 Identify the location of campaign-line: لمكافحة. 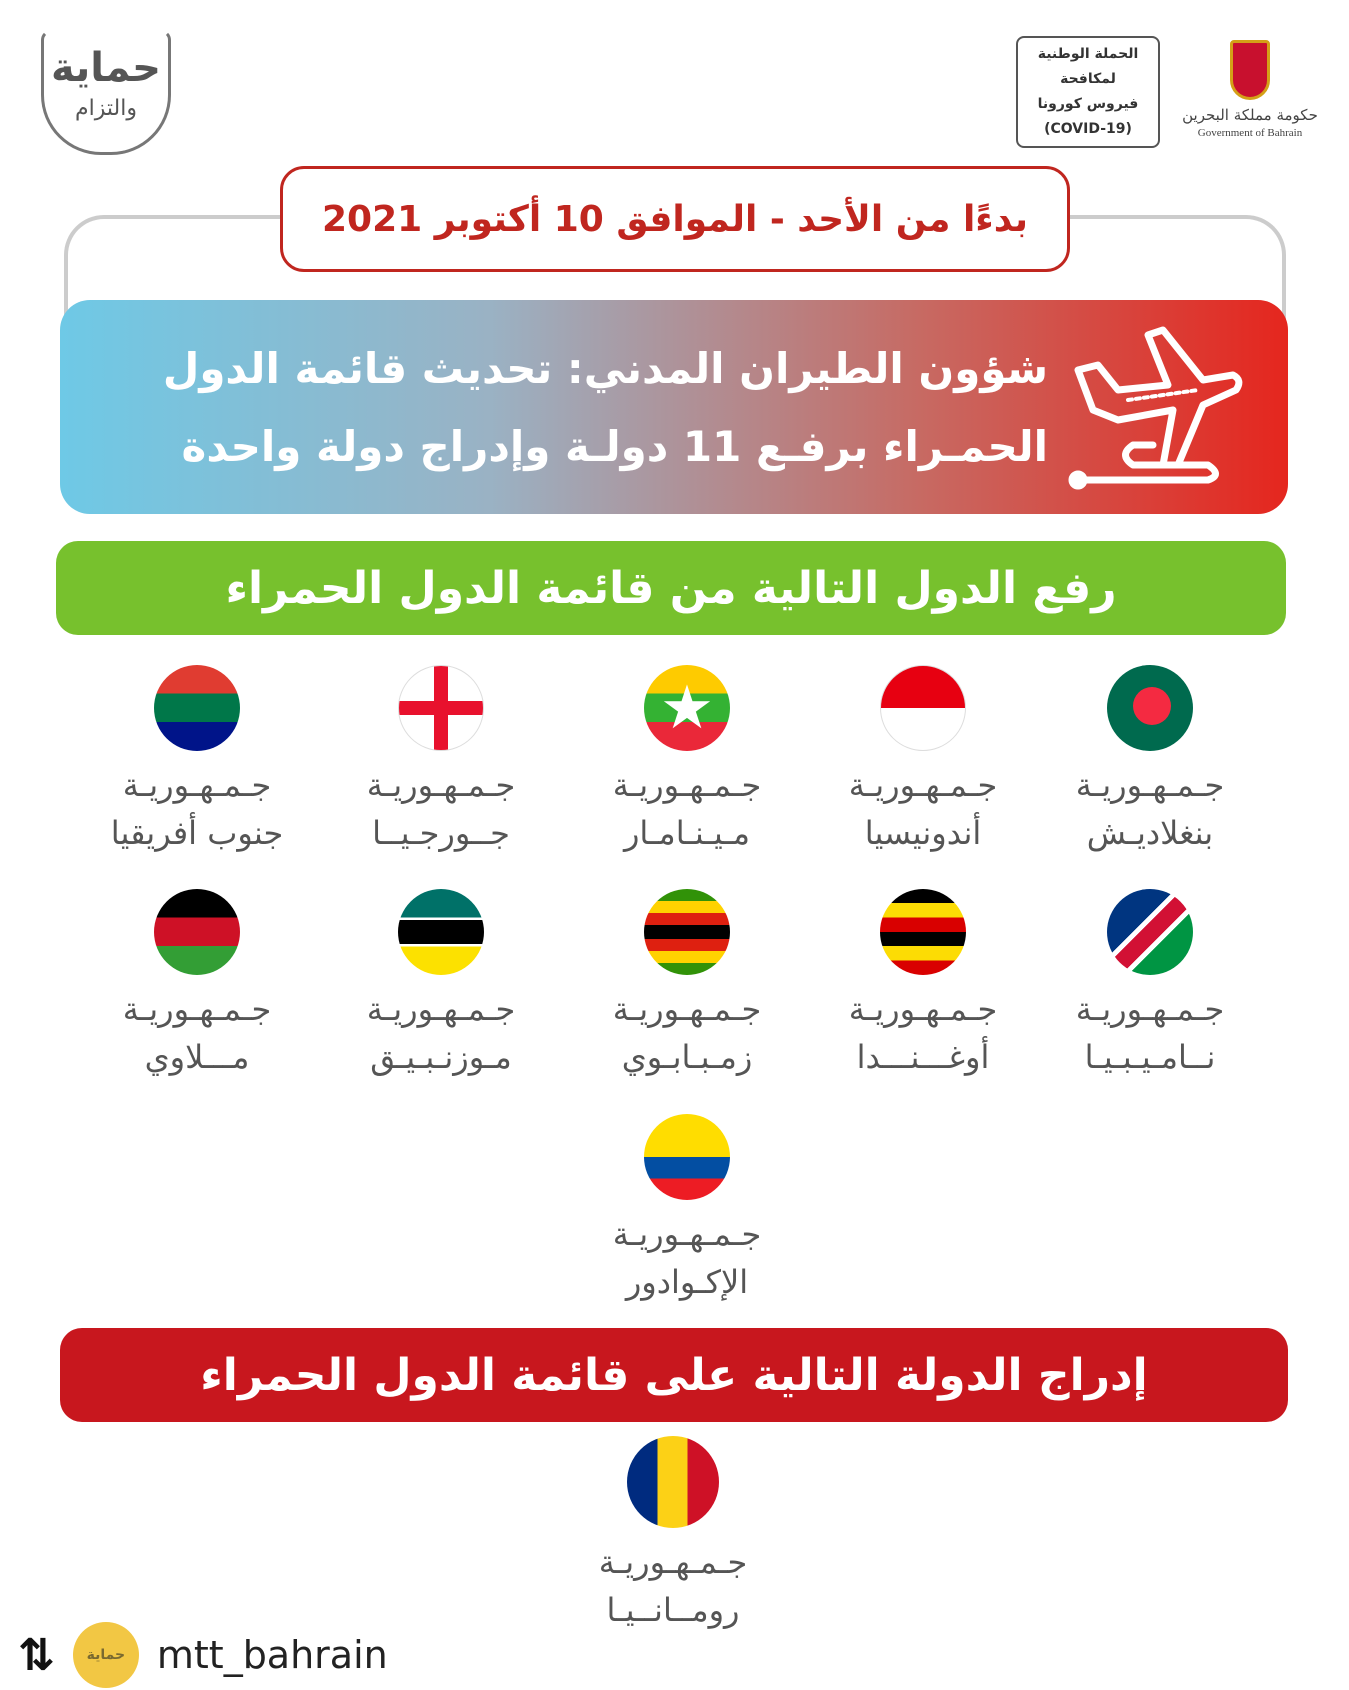
(1088, 79).